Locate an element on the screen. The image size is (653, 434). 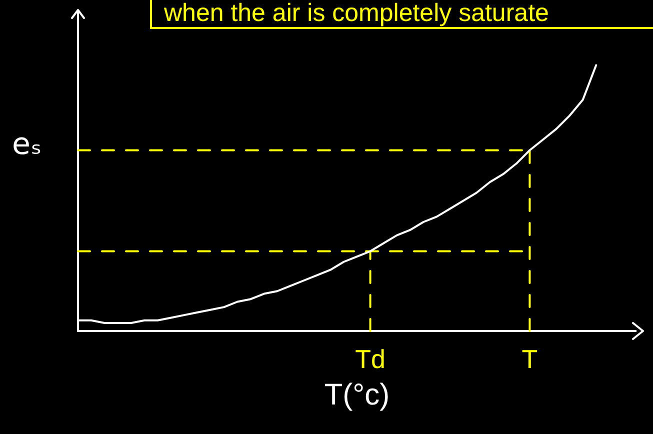
x-tick-label: T is located at coordinates (530, 359).